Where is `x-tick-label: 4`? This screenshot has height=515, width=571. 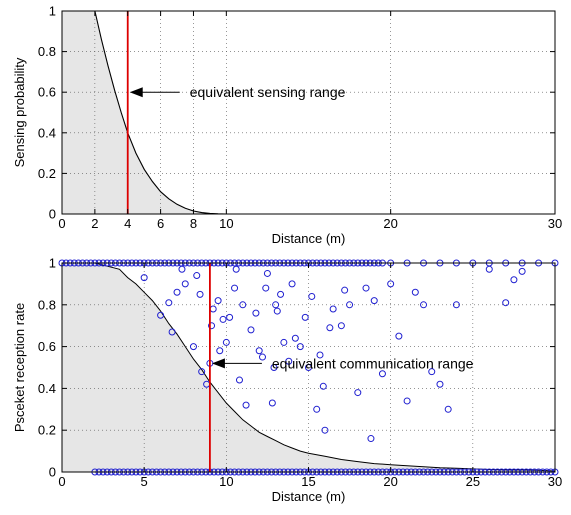 x-tick-label: 4 is located at coordinates (127, 223).